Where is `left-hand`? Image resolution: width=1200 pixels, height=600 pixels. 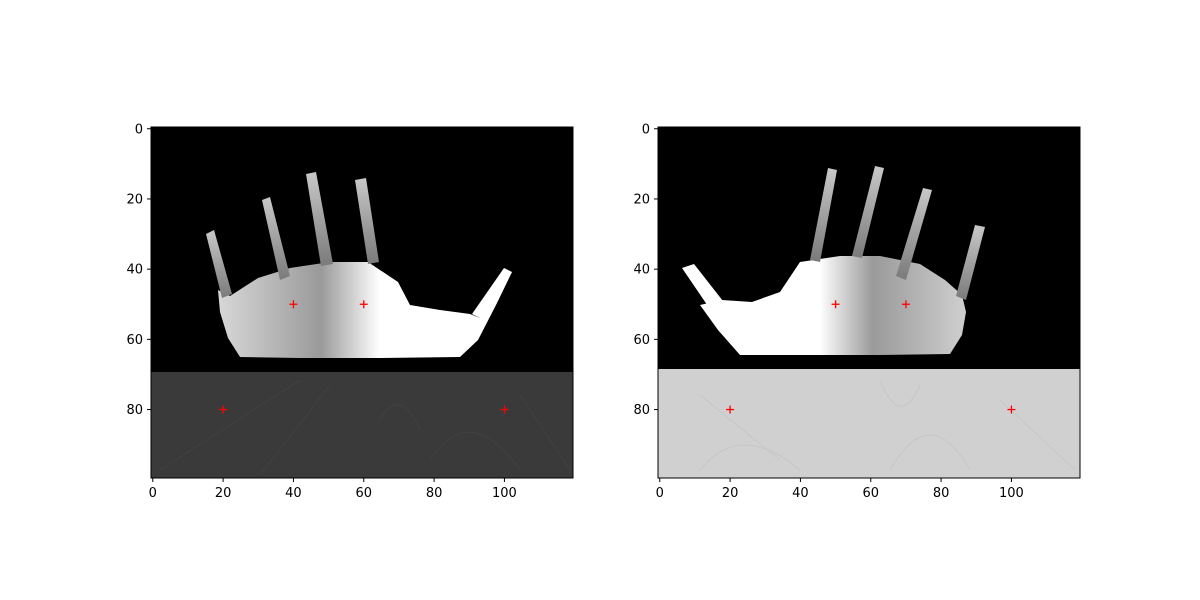 left-hand is located at coordinates (359, 265).